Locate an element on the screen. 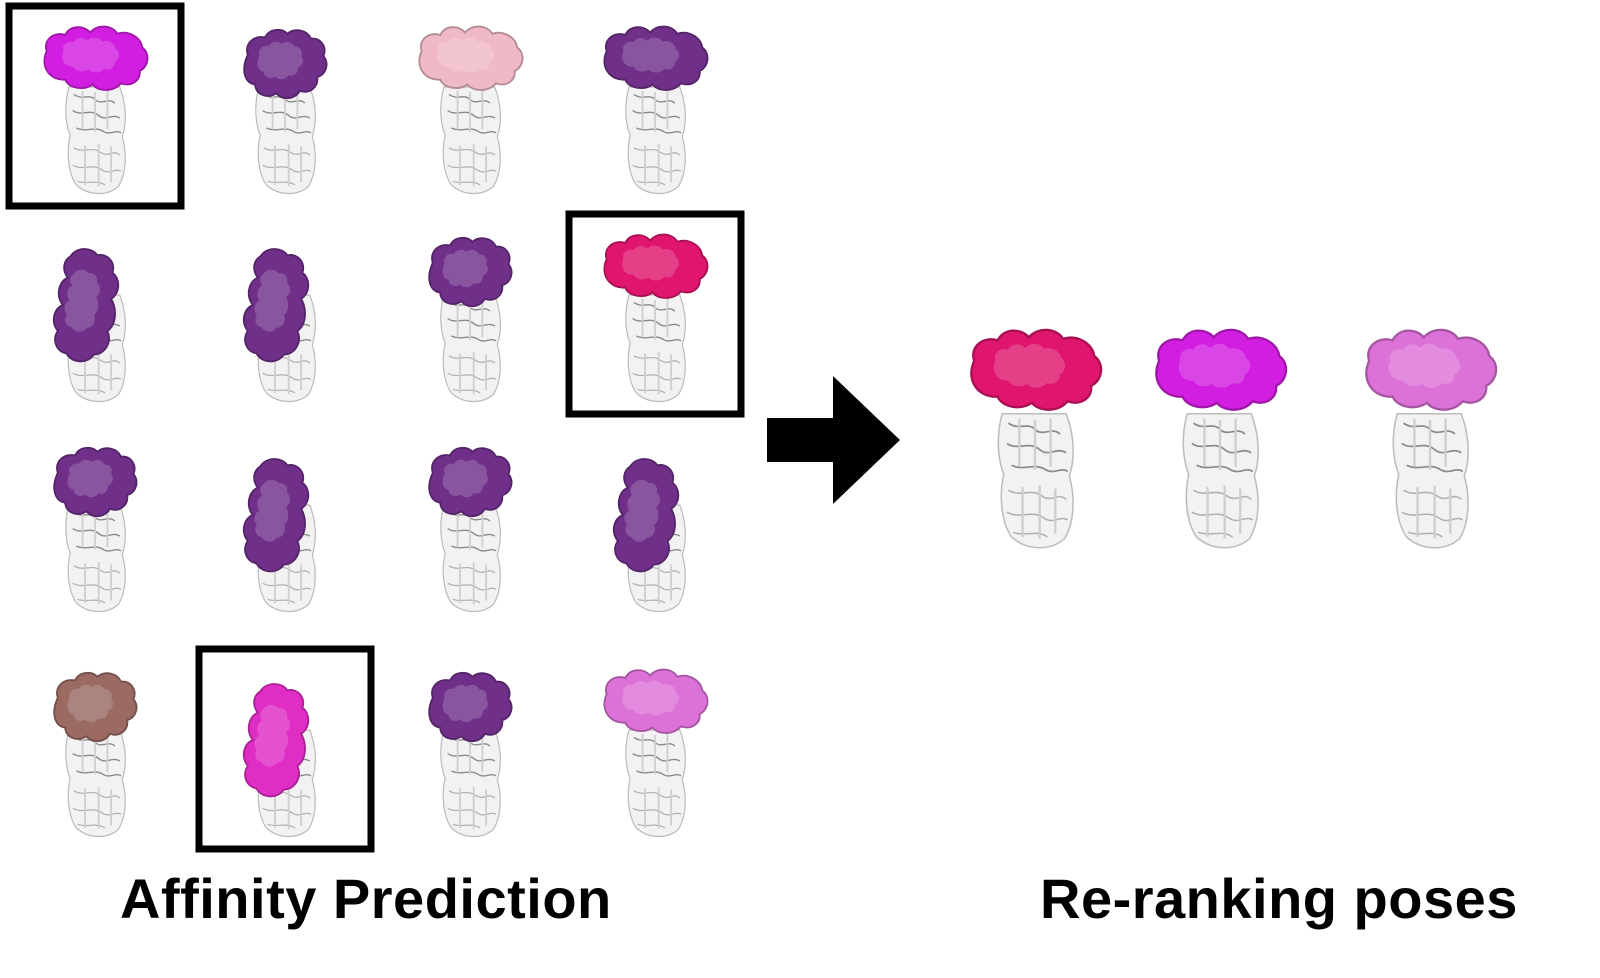 The height and width of the screenshot is (978, 1600). re-ranking-poses-caption: Re-ranking poses is located at coordinates (1279, 898).